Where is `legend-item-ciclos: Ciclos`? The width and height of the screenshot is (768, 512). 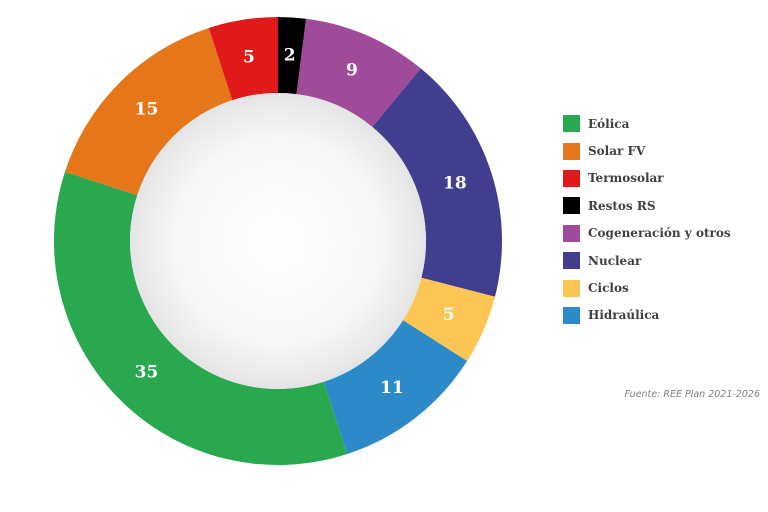
legend-item-ciclos: Ciclos is located at coordinates (663, 287).